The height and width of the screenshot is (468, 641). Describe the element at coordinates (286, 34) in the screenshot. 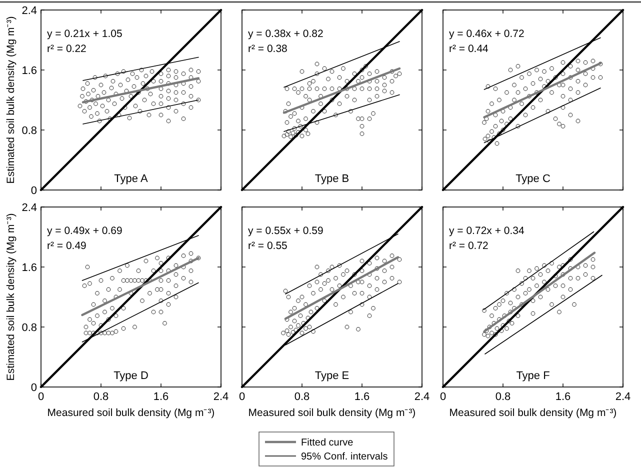

I see `annotation: y = 0.38x + 0.82` at that location.